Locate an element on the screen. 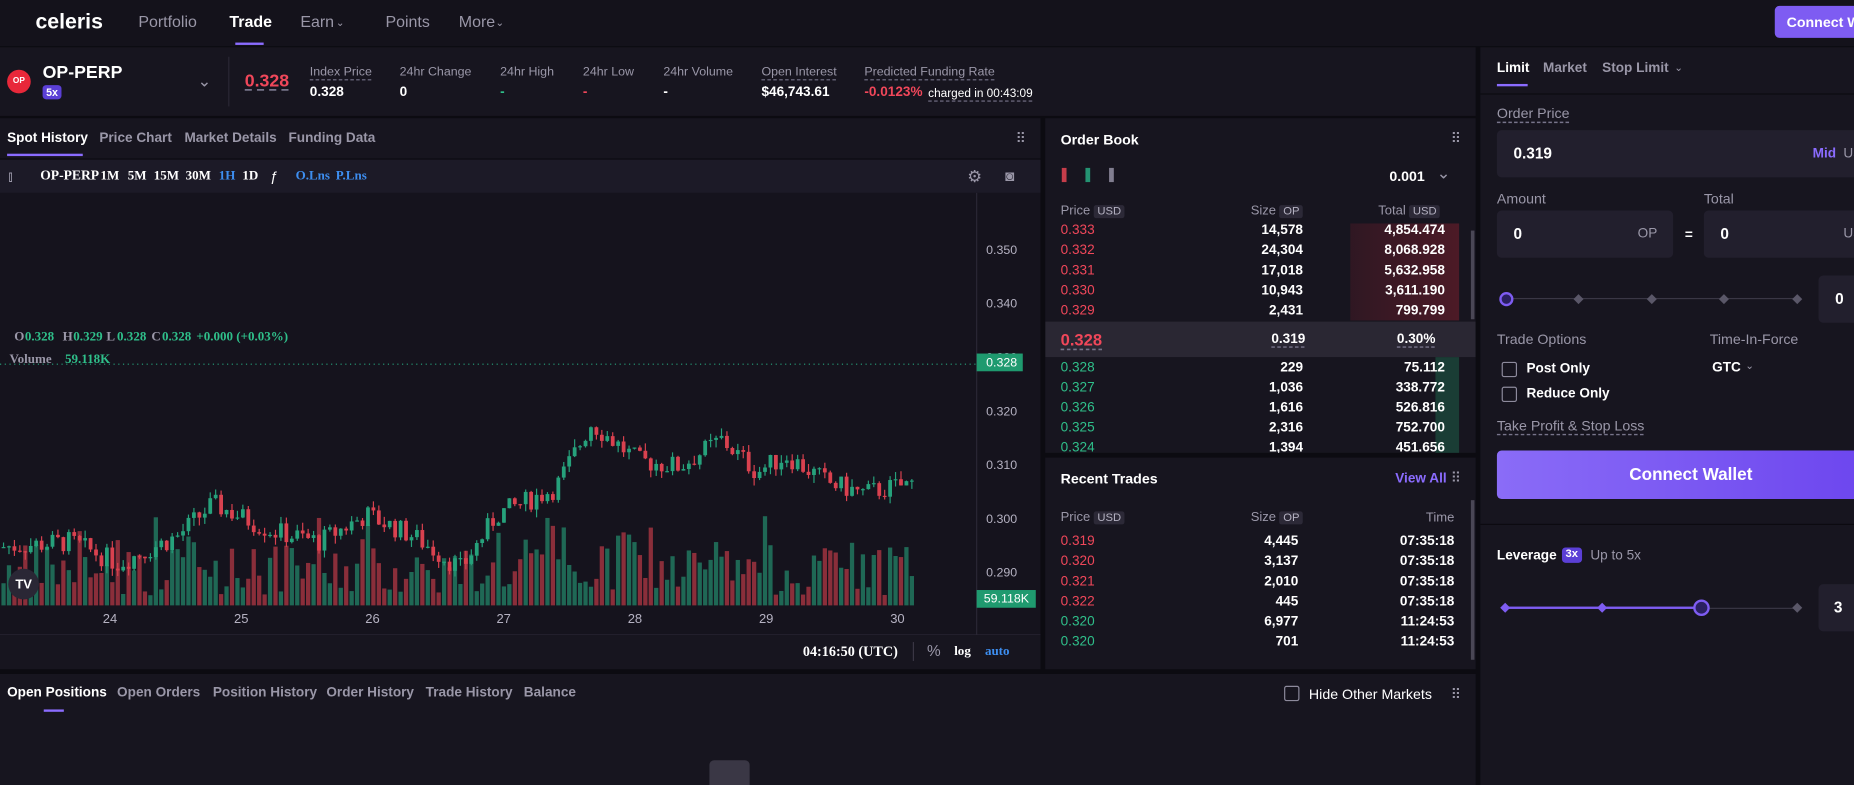  view-all-link: View All is located at coordinates (1421, 478).